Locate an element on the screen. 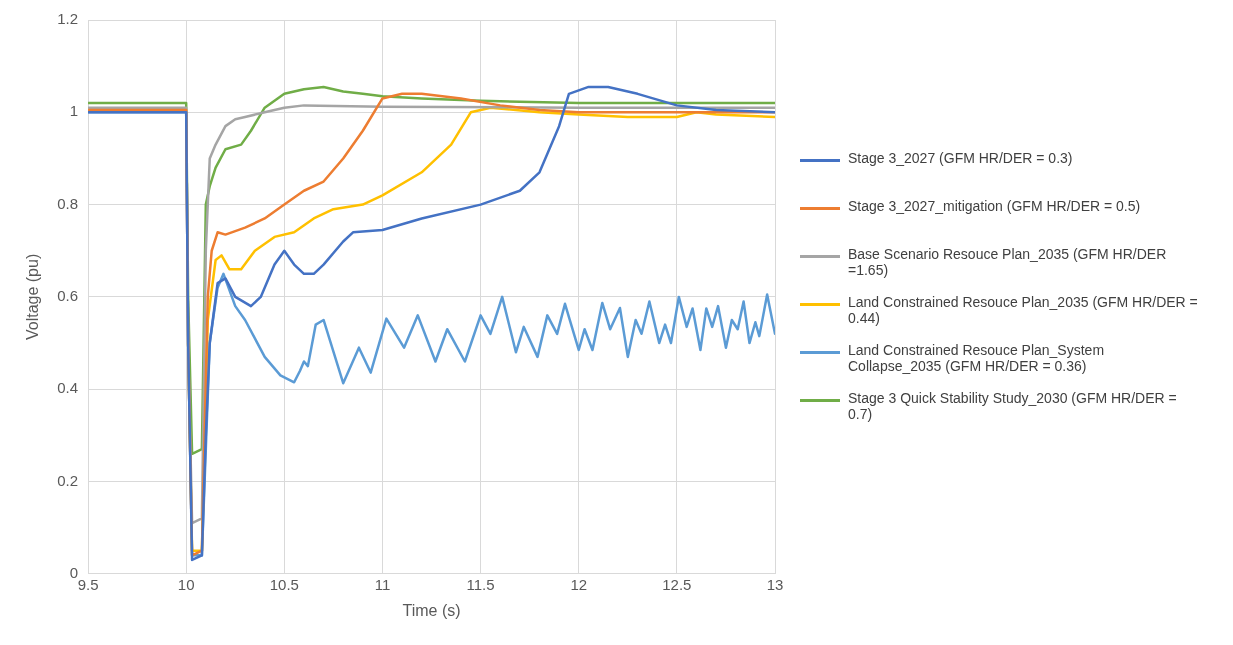 The height and width of the screenshot is (645, 1233). x-tick-label: 12.5 is located at coordinates (677, 584).